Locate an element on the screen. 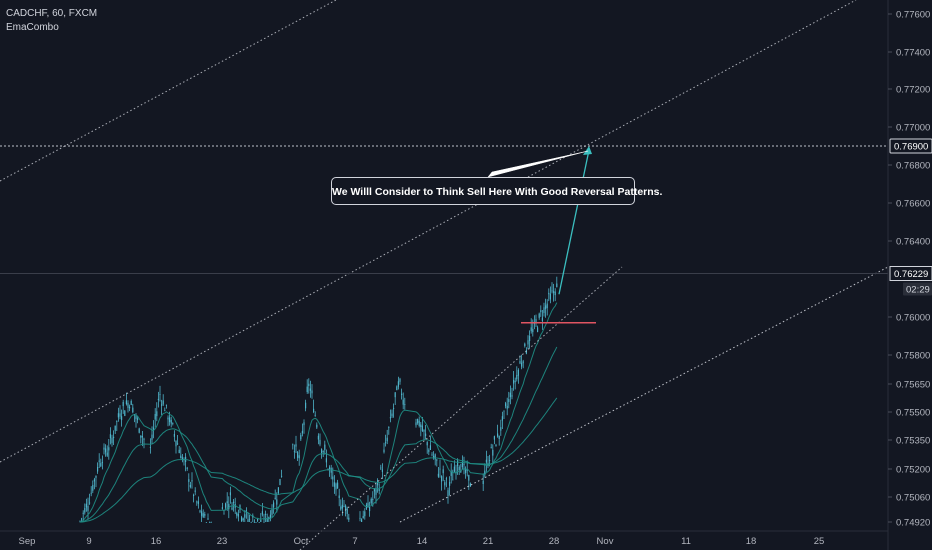  callout-pointer is located at coordinates (538, 164).